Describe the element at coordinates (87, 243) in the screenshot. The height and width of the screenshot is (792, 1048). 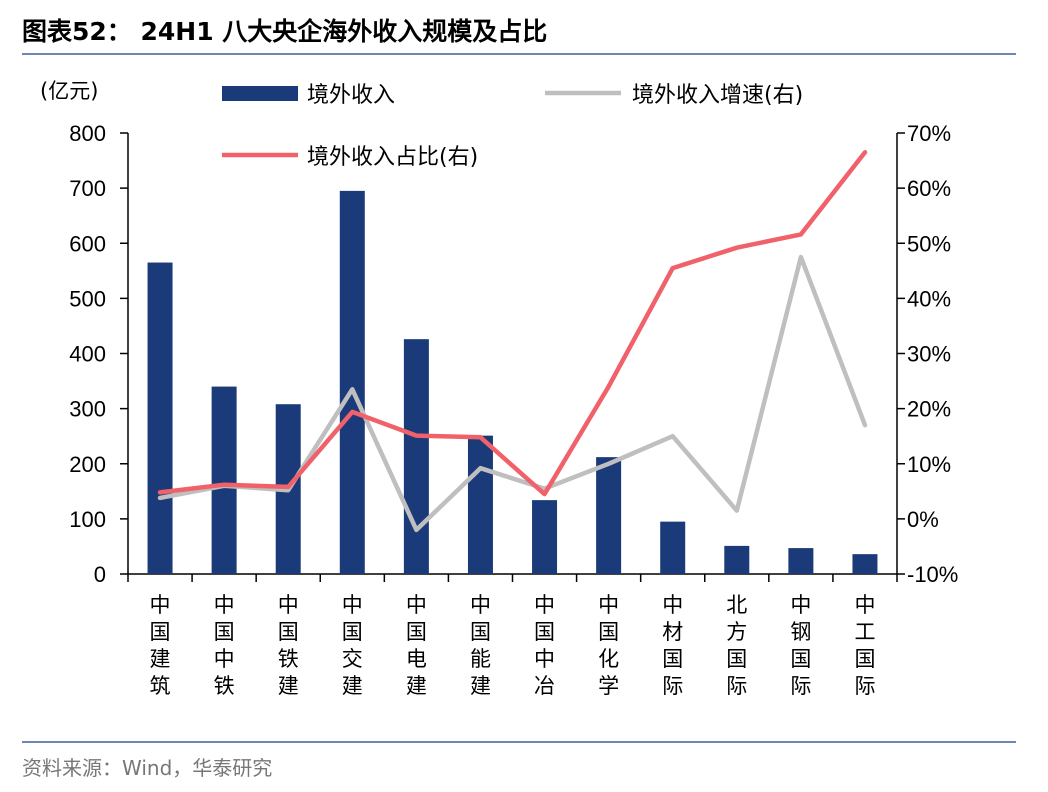
I see `left-tick-label: 600` at that location.